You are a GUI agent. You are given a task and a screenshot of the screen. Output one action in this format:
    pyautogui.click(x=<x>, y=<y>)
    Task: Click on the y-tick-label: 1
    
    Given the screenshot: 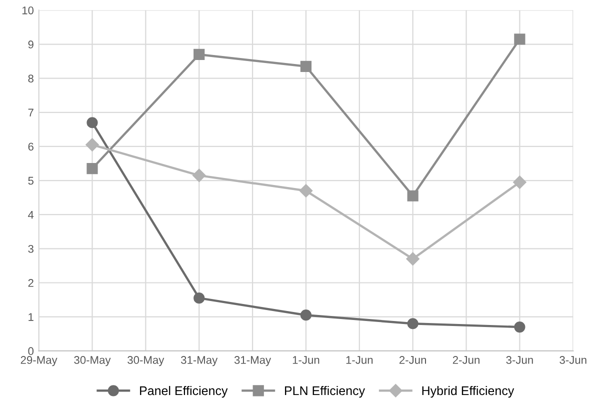 What is the action you would take?
    pyautogui.click(x=31, y=317)
    